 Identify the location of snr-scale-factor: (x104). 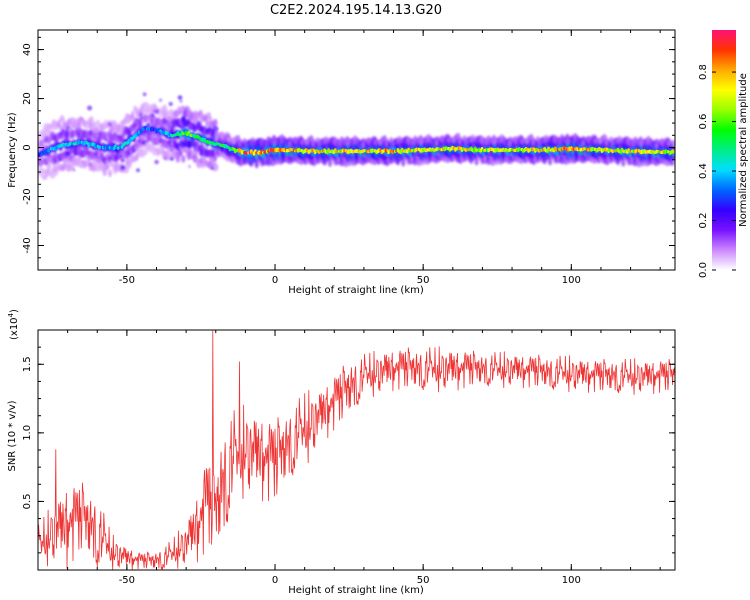
(13, 324).